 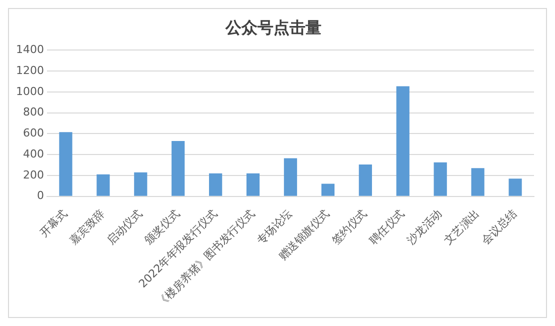 I want to click on y-tick-label: 1000, so click(x=30, y=91).